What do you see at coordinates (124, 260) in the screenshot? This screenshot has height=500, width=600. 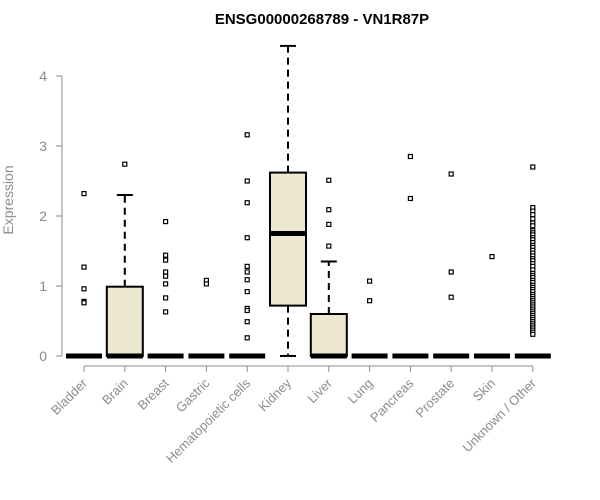 I see `box-brain` at bounding box center [124, 260].